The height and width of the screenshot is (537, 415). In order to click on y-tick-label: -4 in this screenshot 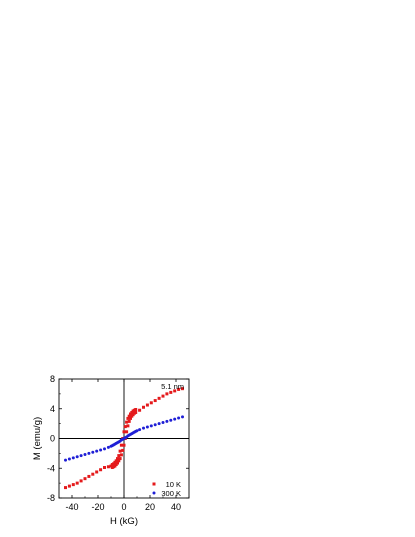, I will do `click(51, 468)`.